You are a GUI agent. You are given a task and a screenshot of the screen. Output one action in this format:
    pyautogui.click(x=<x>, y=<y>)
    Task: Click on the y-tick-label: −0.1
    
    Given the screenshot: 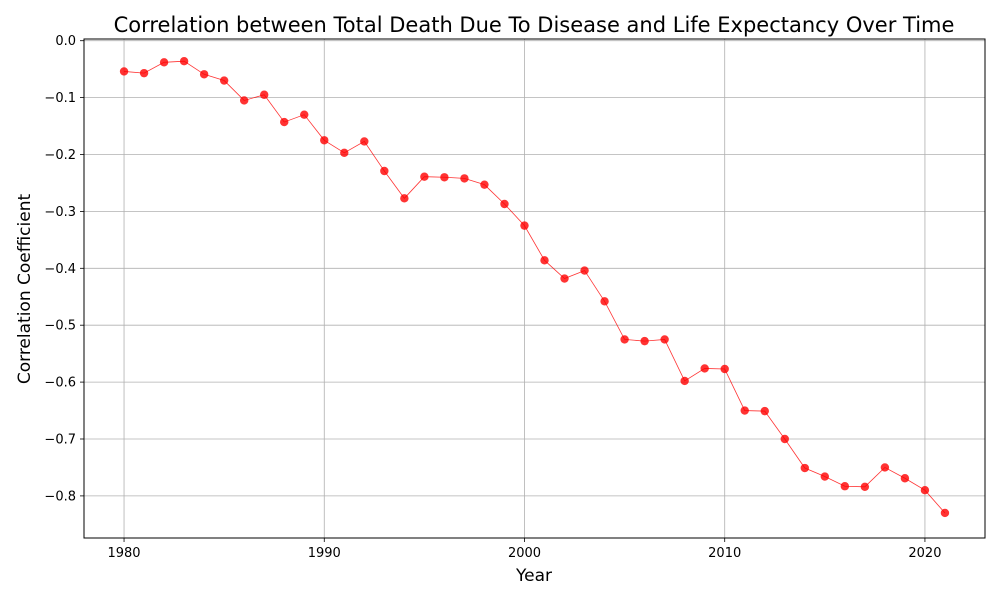 What is the action you would take?
    pyautogui.click(x=60, y=98)
    